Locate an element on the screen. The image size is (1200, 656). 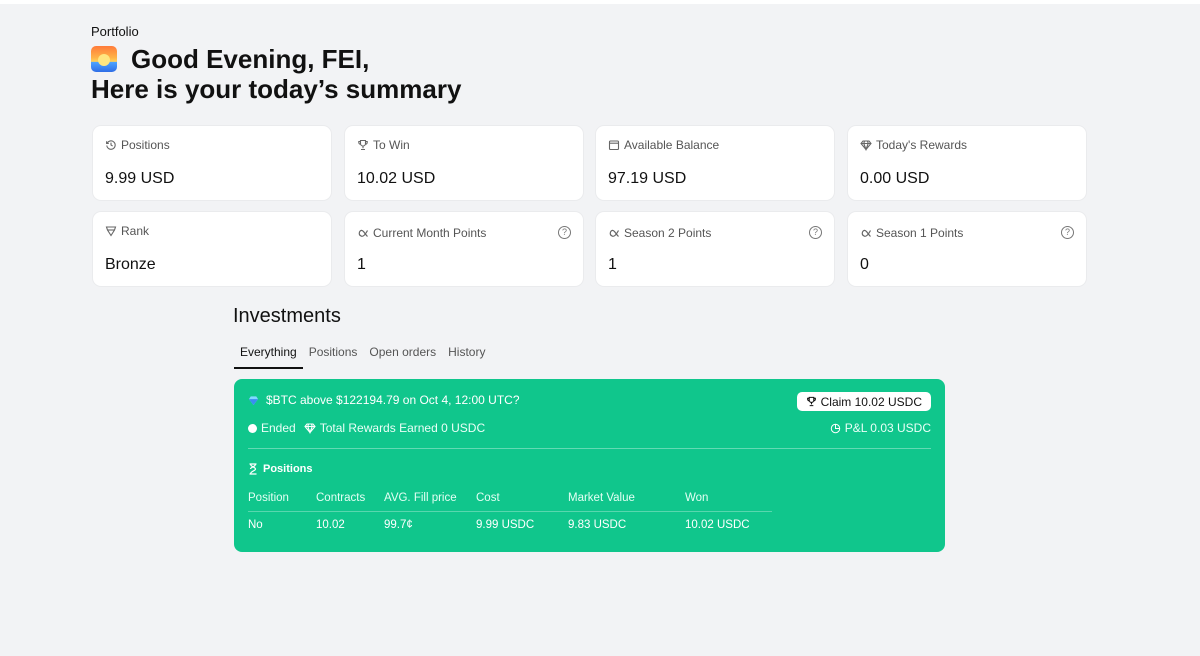
positions-heading: Positions is located at coordinates (280, 469).